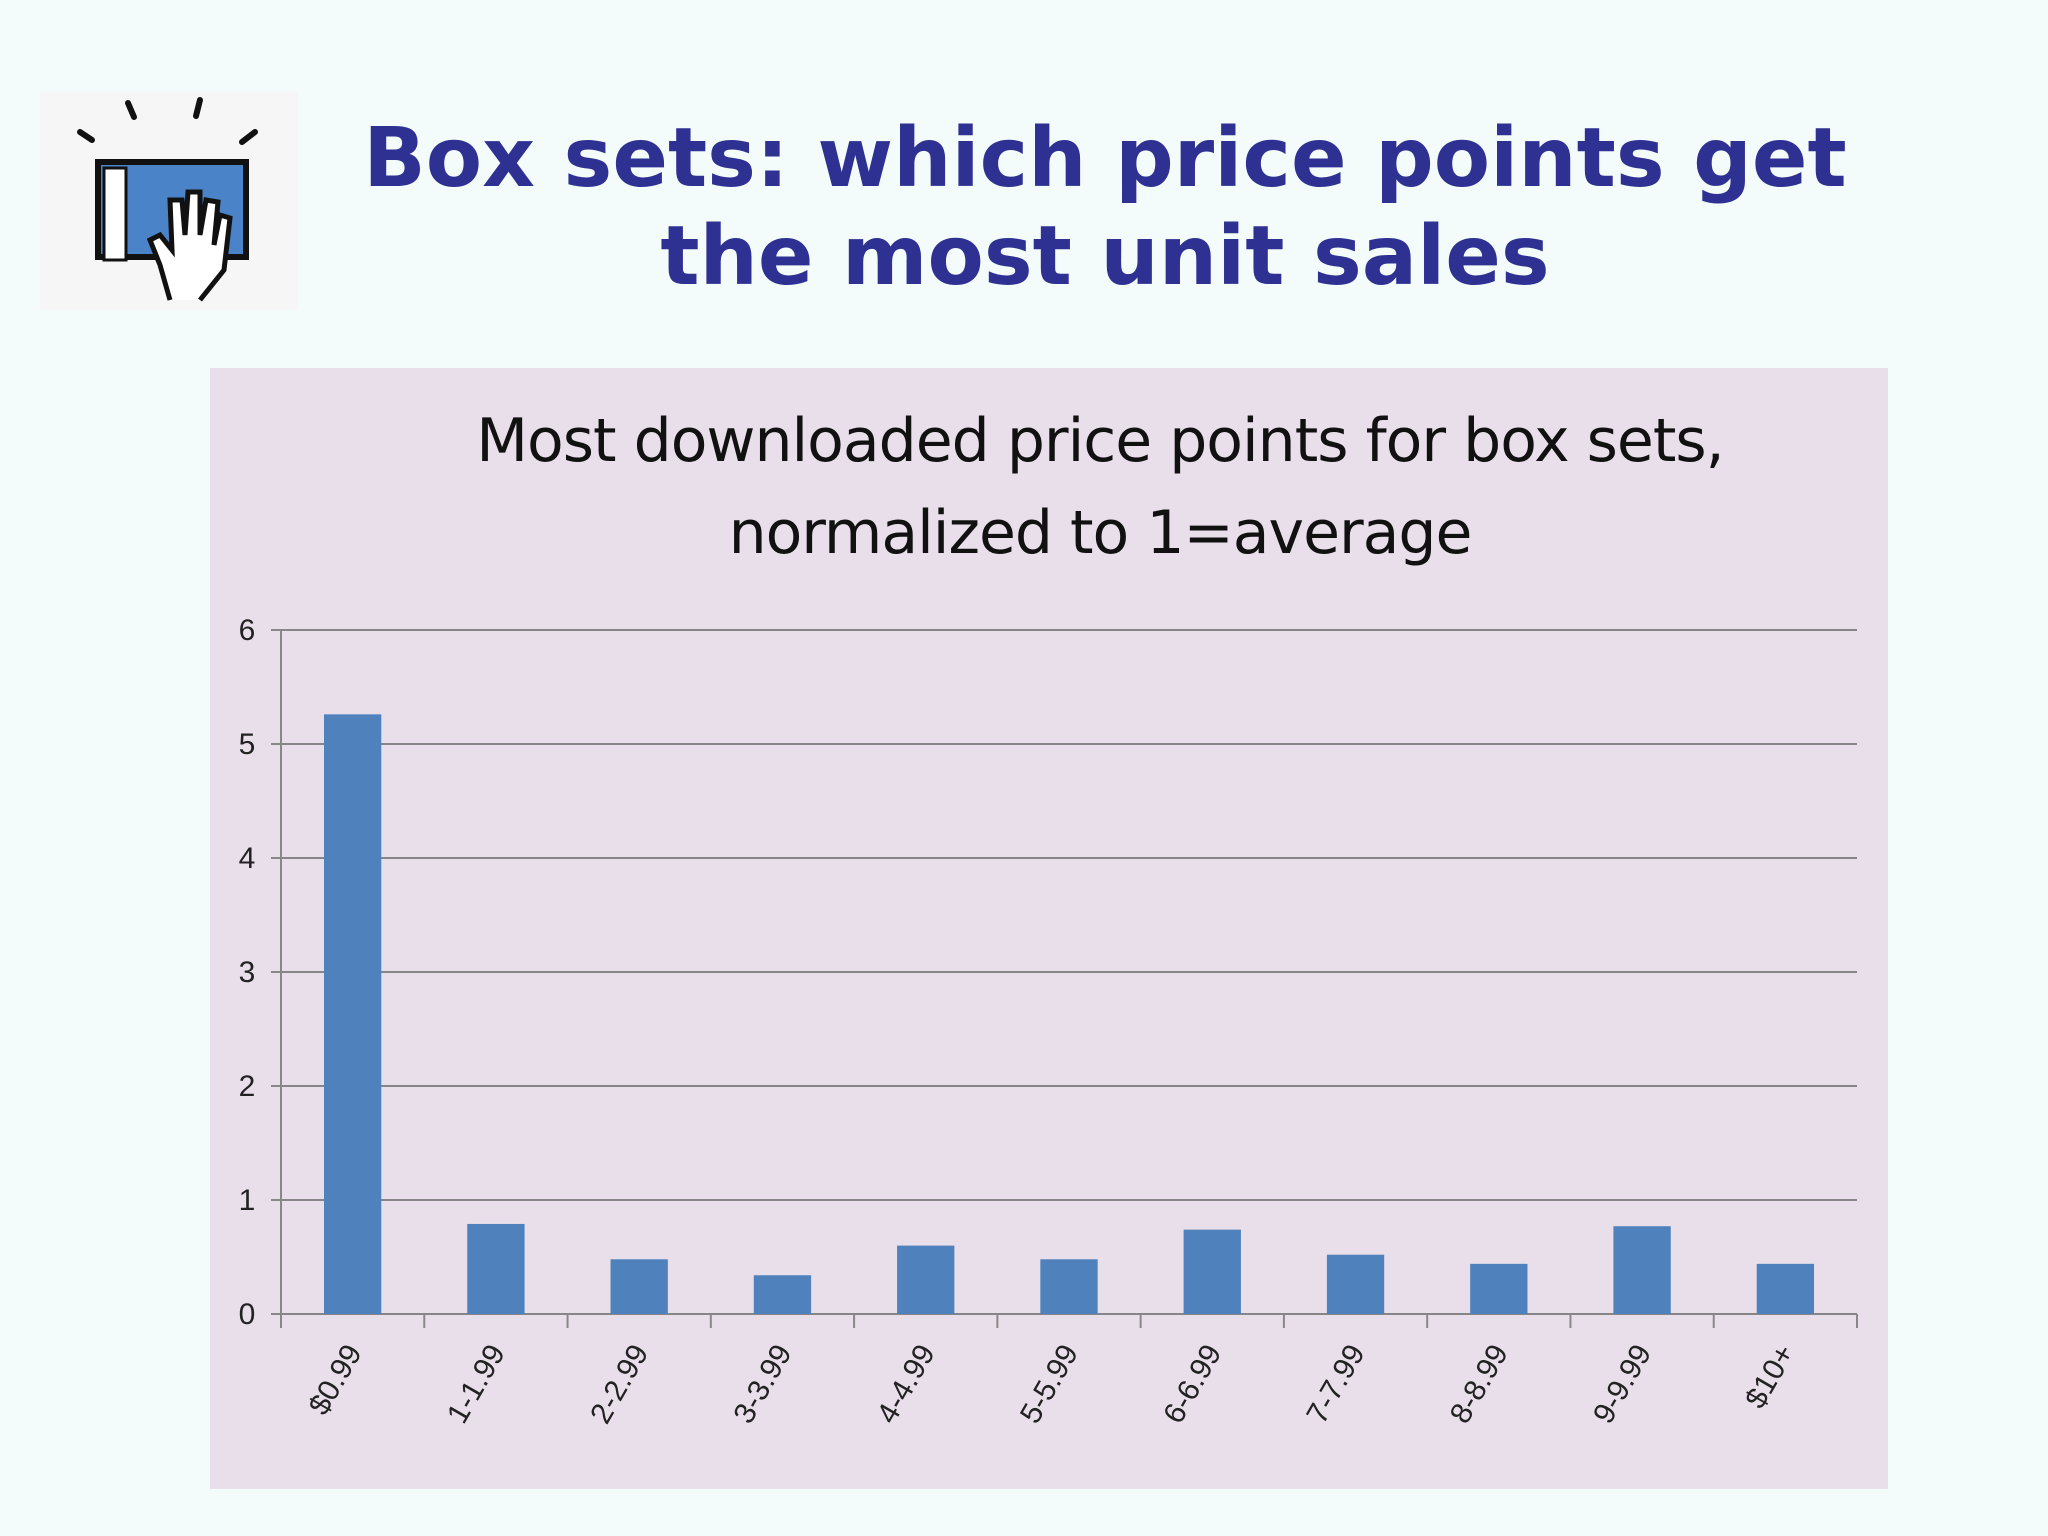  What do you see at coordinates (1770, 1376) in the screenshot?
I see `x-tick-label: $10+` at bounding box center [1770, 1376].